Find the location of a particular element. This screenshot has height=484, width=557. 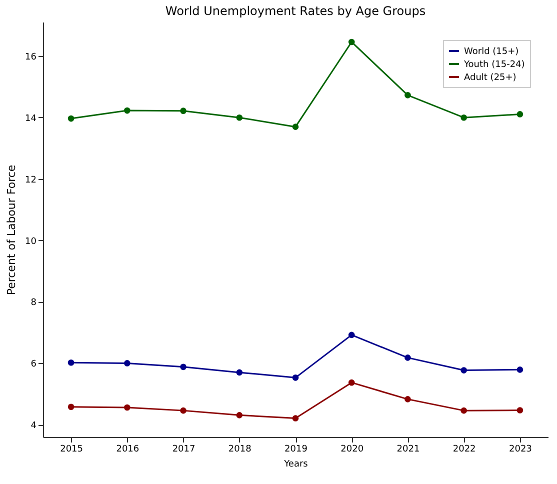

x-tick-label: 2021 is located at coordinates (408, 449).